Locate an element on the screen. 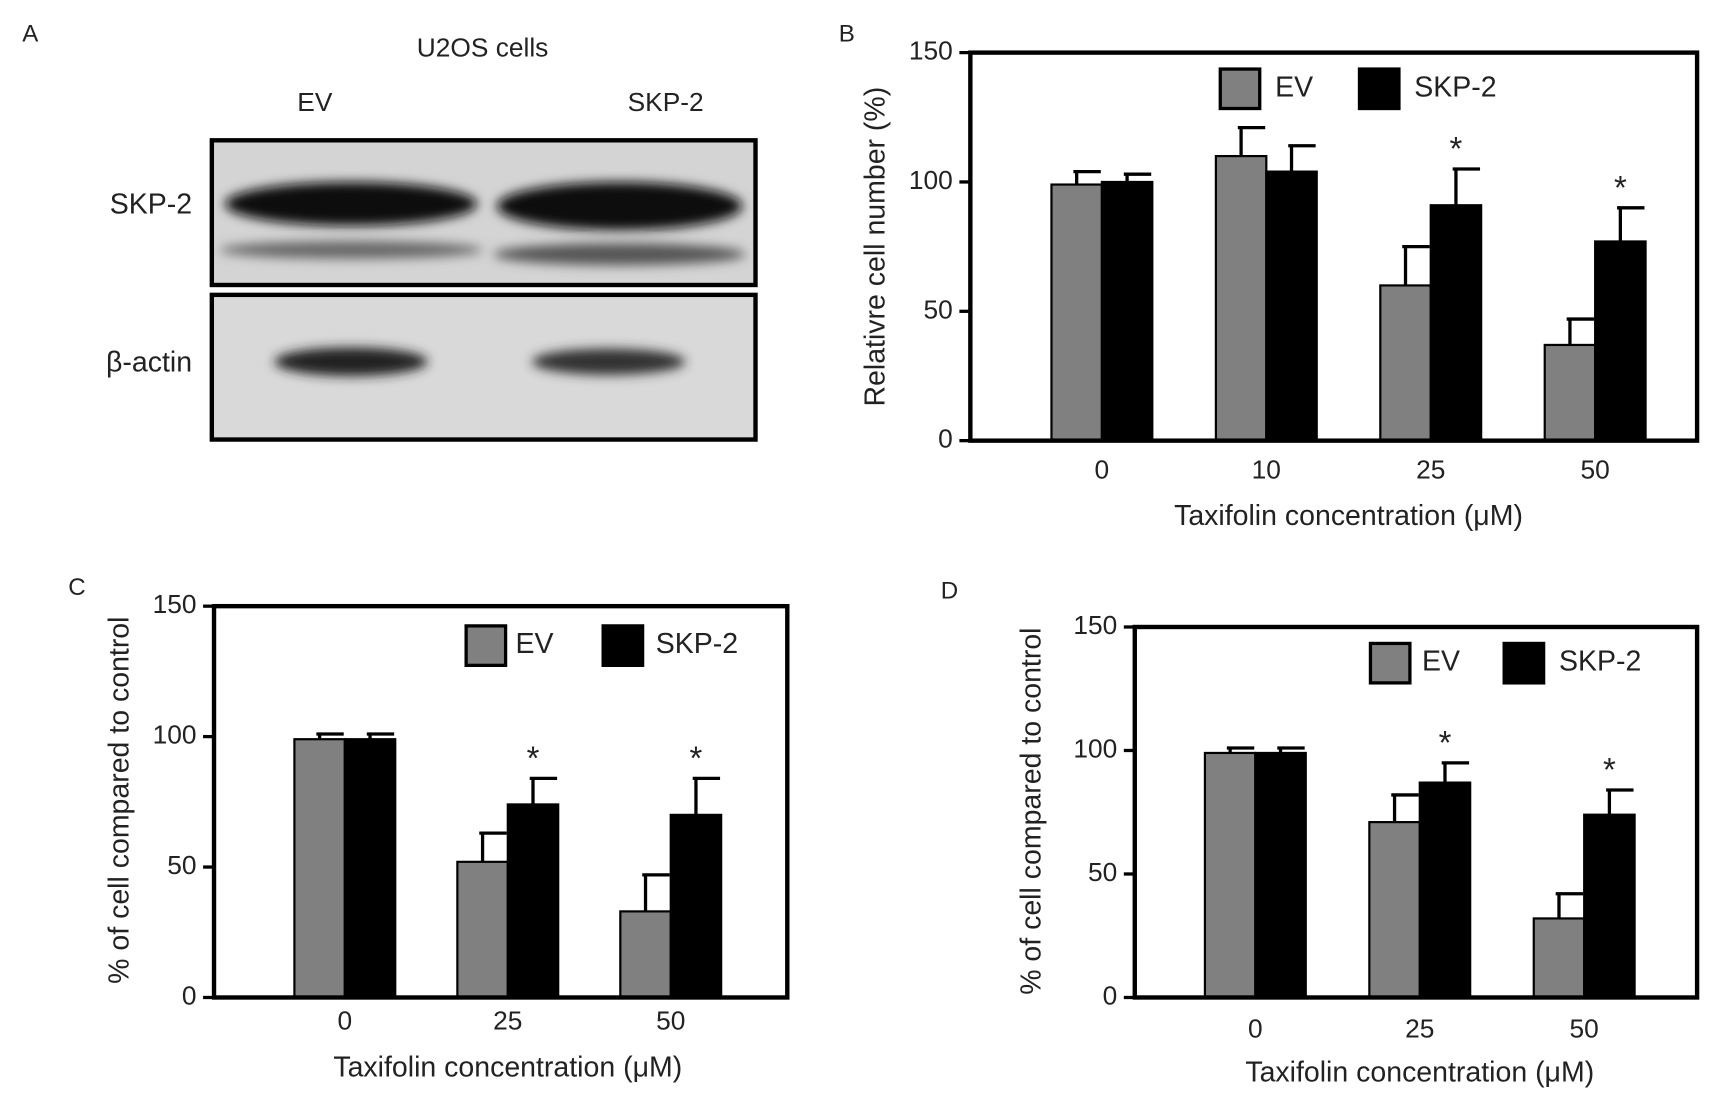 The image size is (1716, 1106). panel-label: A is located at coordinates (30, 33).